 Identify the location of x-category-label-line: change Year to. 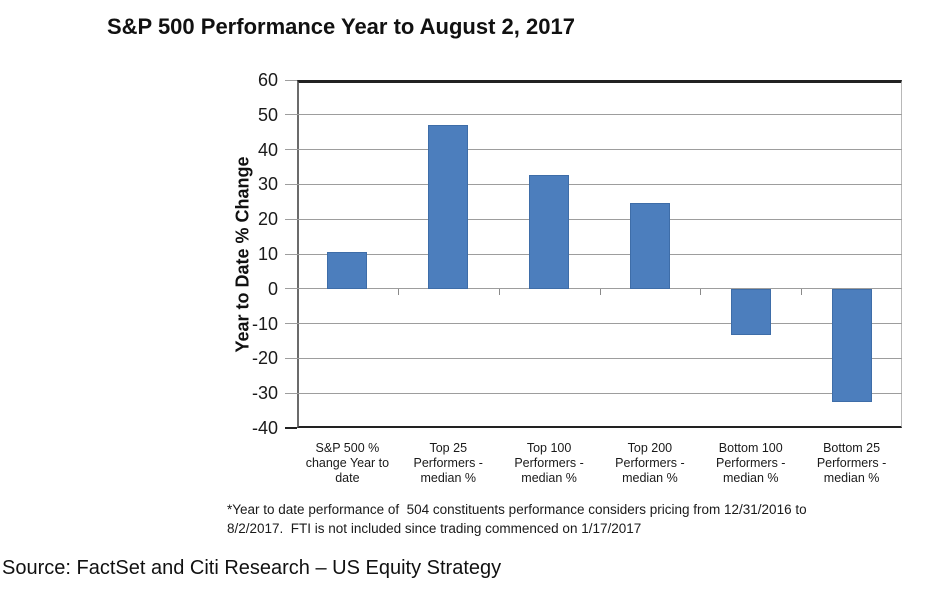
(347, 463).